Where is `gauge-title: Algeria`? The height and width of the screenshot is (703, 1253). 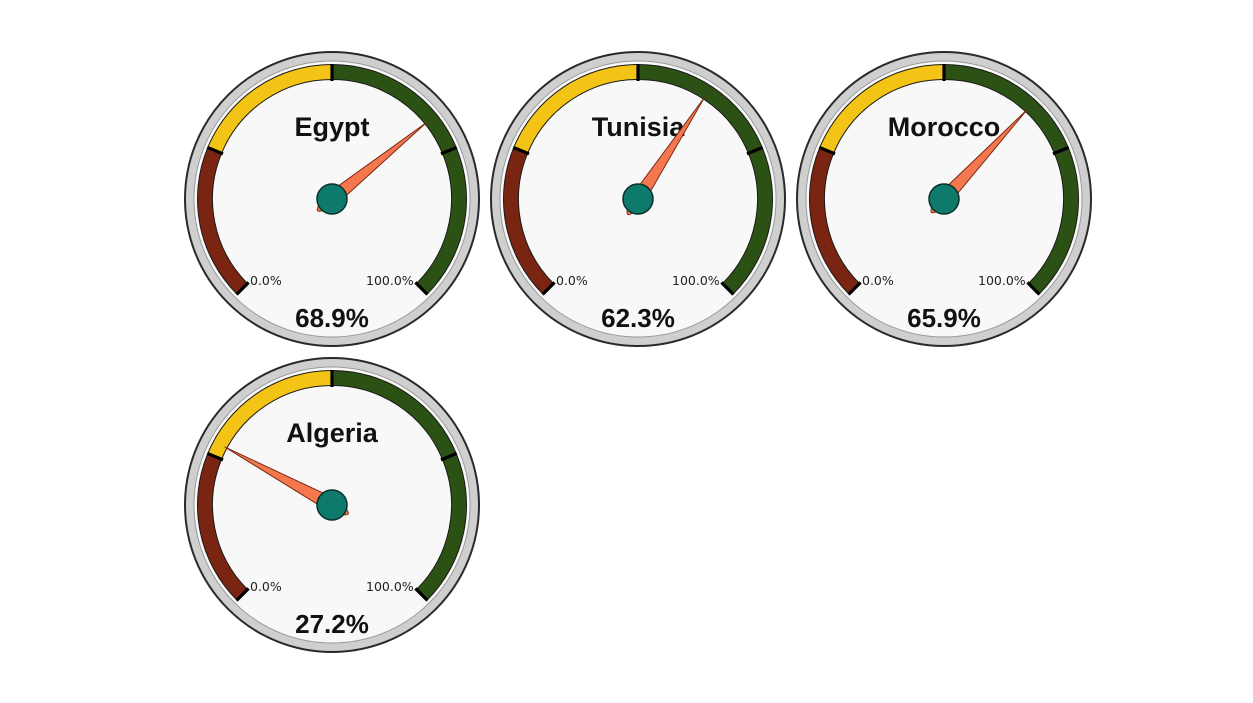
gauge-title: Algeria is located at coordinates (332, 433).